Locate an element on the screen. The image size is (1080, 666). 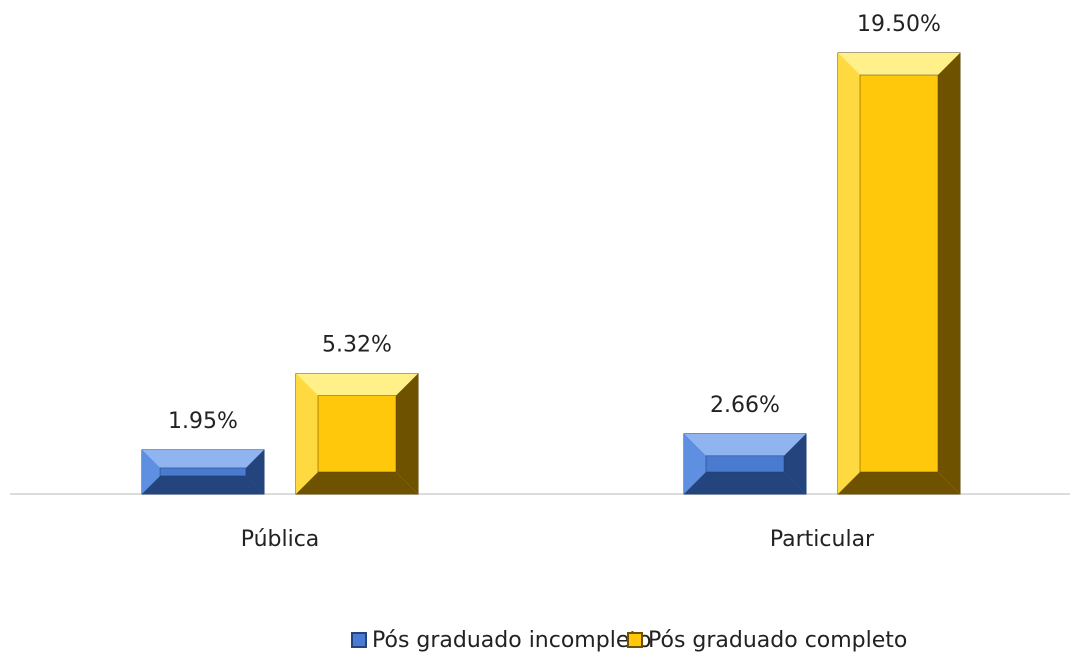
legend-label: Pós graduado completo is located at coordinates (777, 640).